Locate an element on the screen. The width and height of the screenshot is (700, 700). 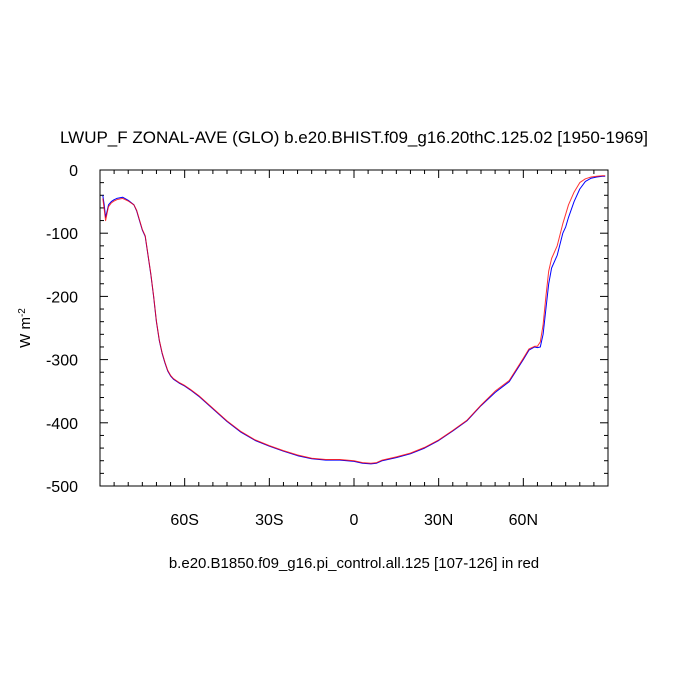
y-tick-label: 0 is located at coordinates (73, 171).